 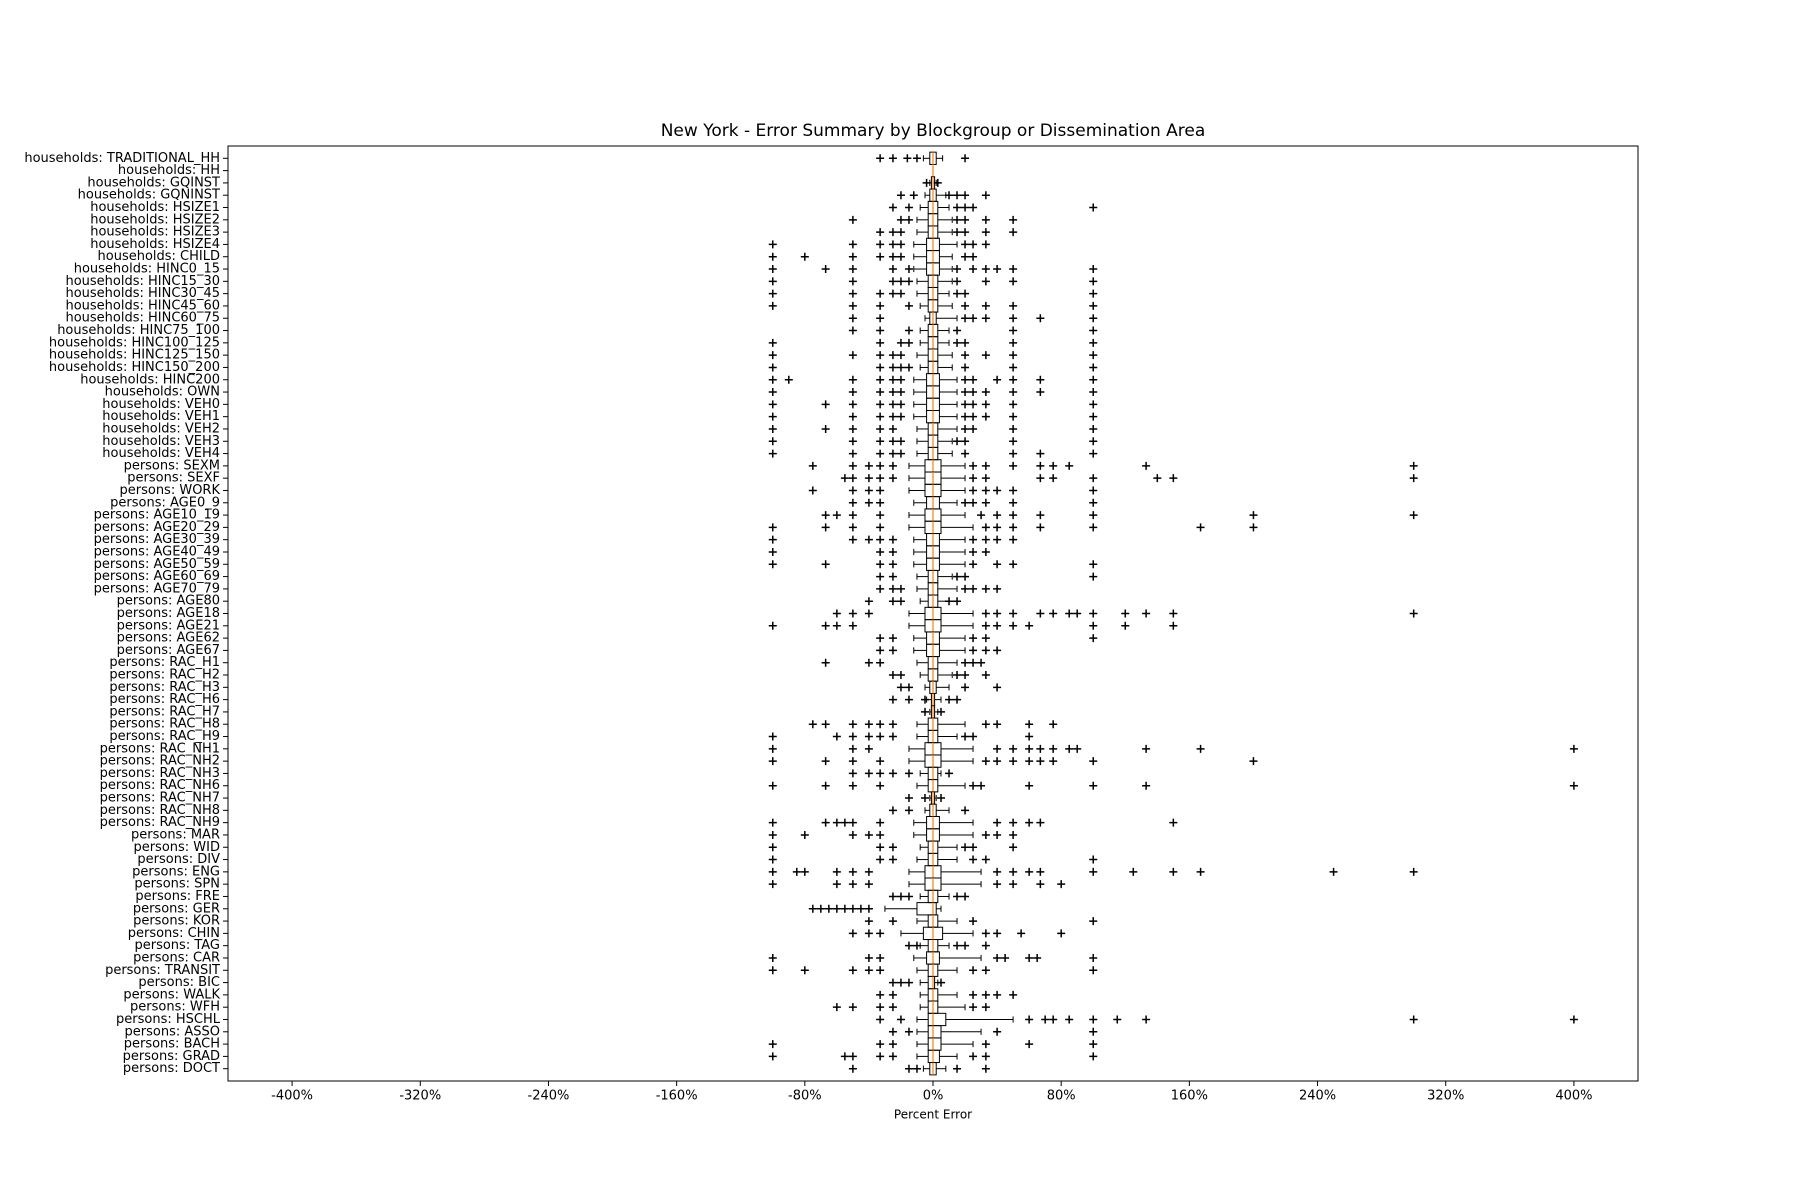 I want to click on y-tick-label: persons: RAC_H6, so click(x=164, y=699).